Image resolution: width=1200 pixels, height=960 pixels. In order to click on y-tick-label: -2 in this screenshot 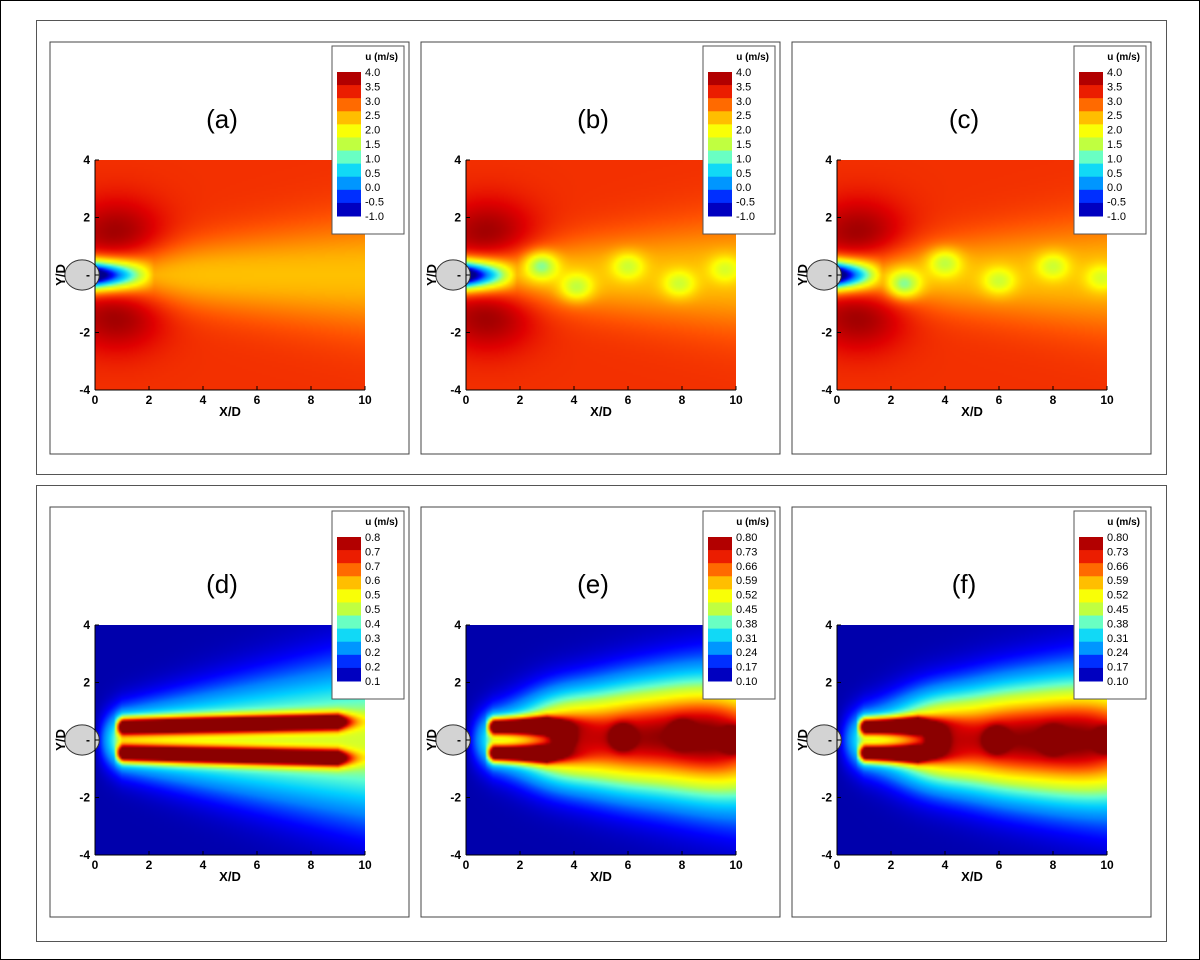, I will do `click(826, 798)`.